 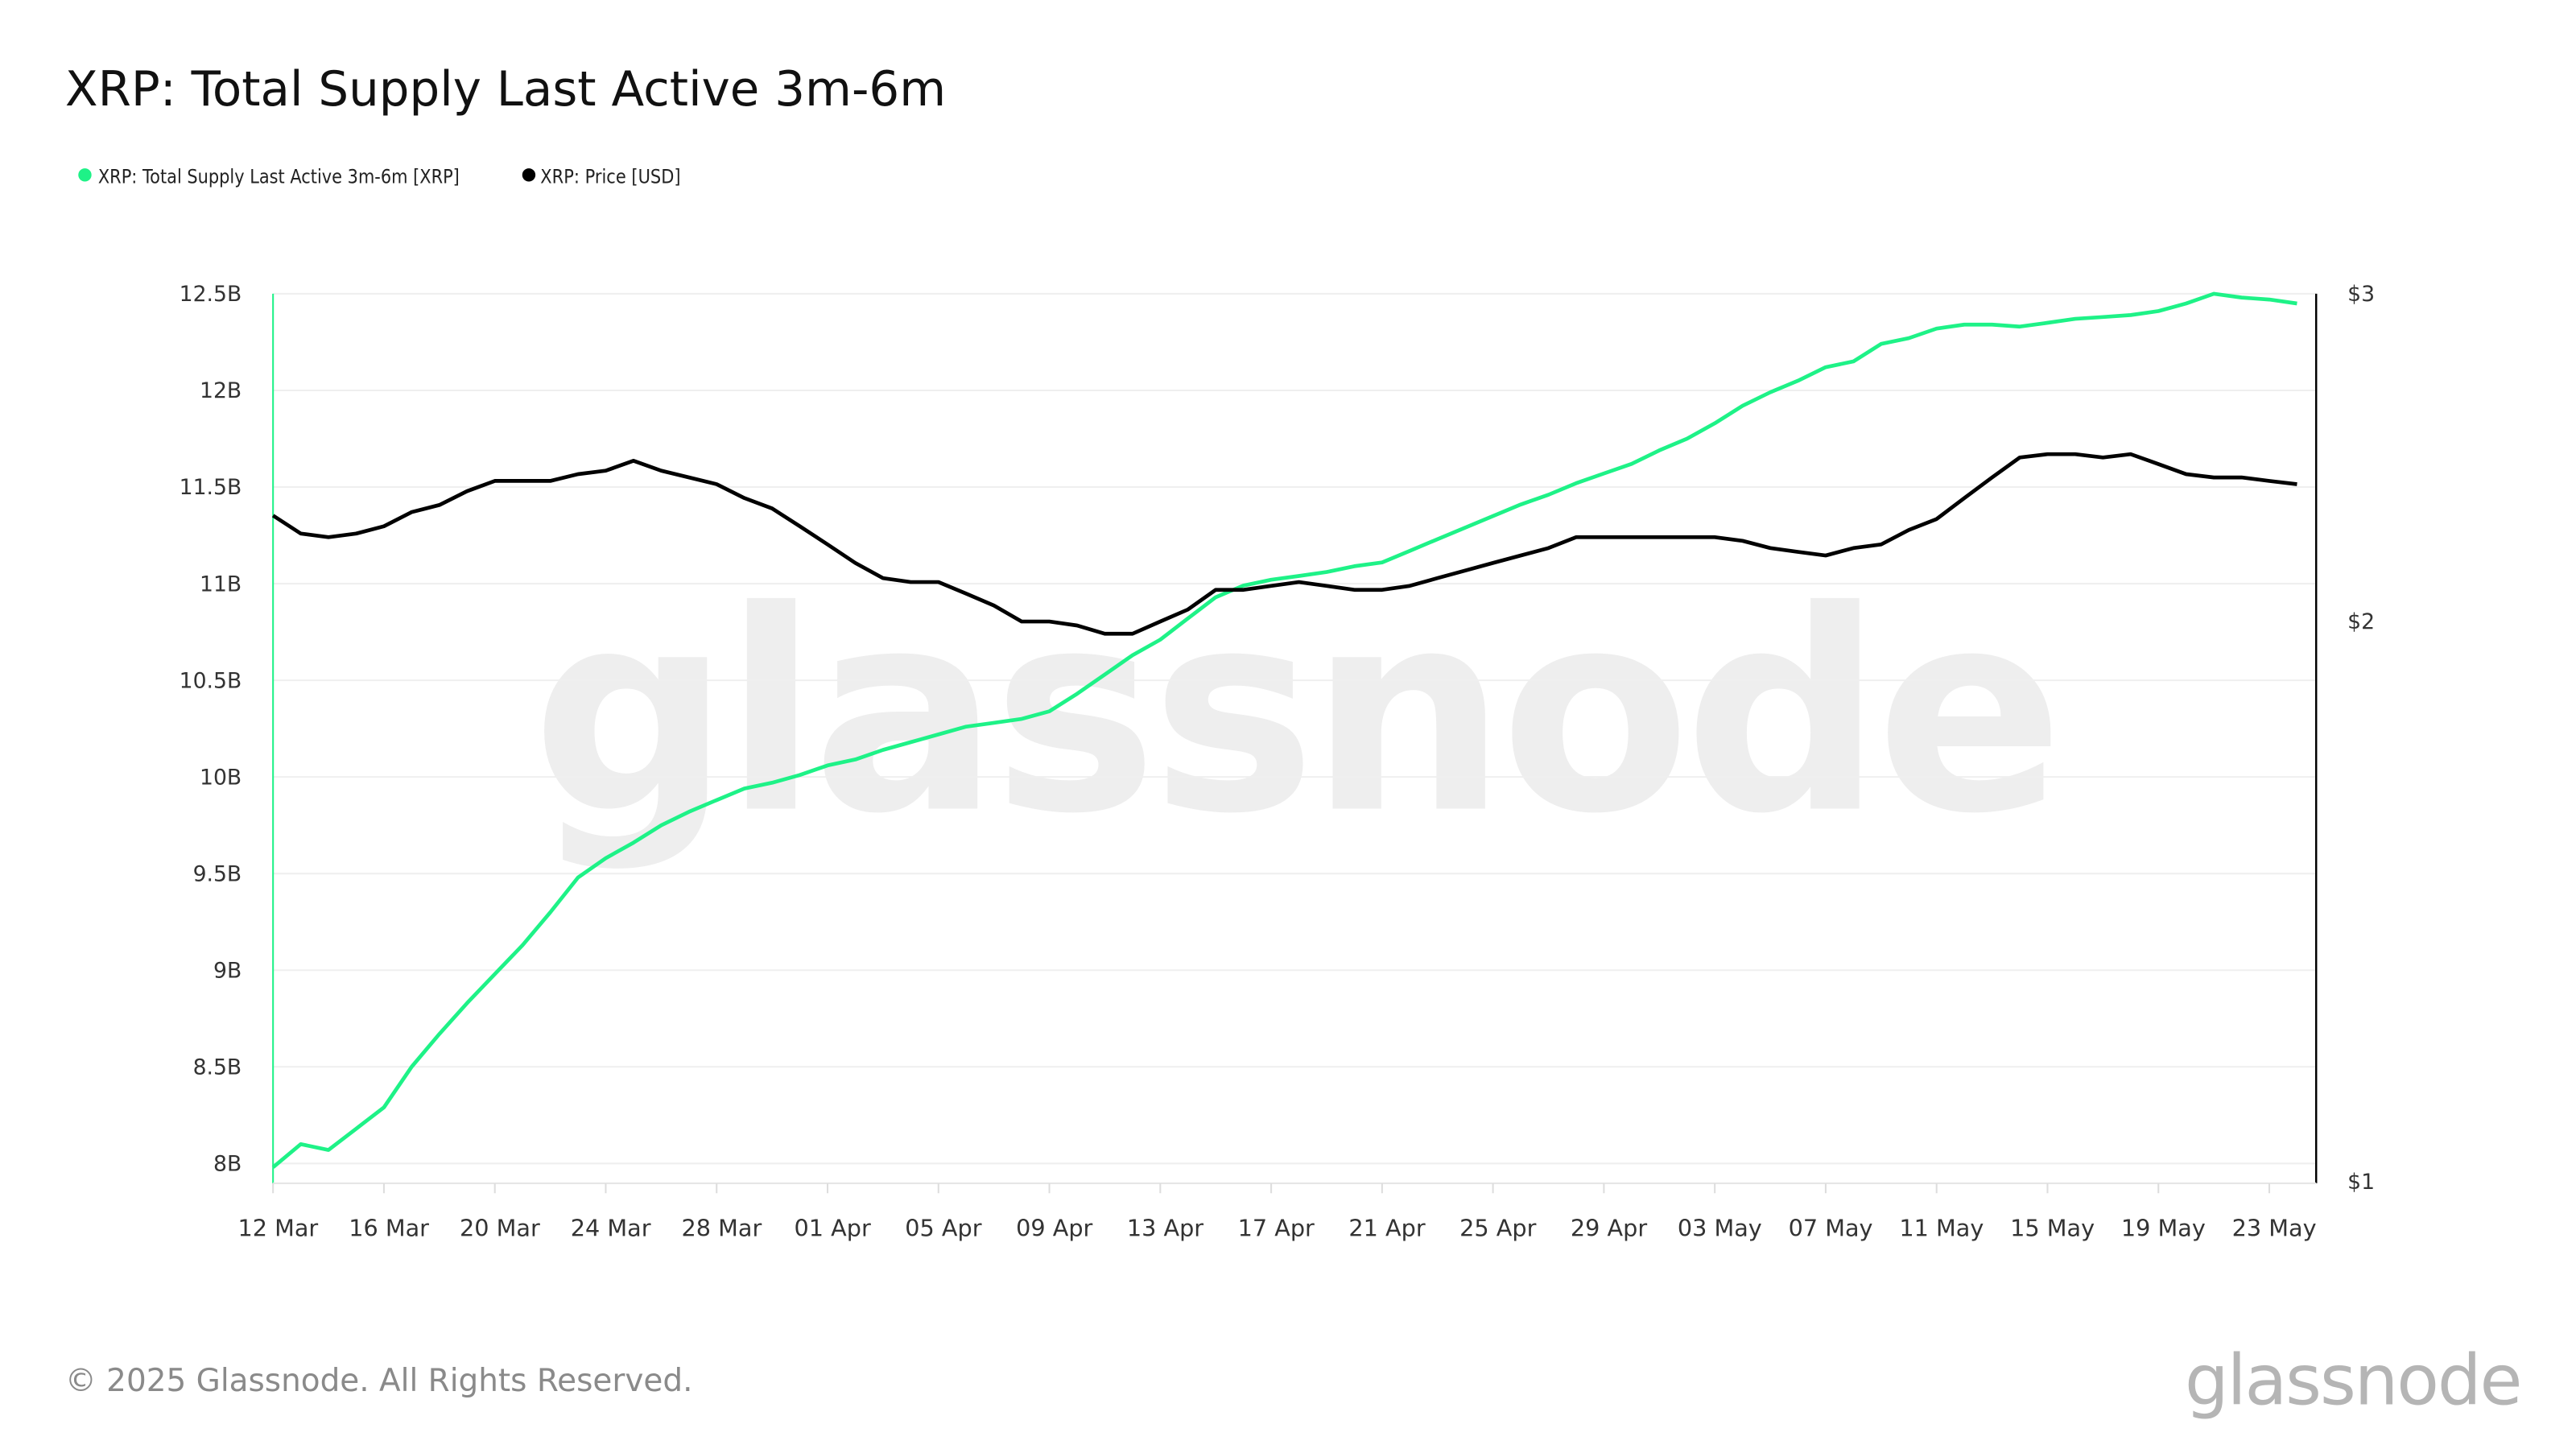 What do you see at coordinates (227, 1164) in the screenshot?
I see `y-left-tick-label: 8B` at bounding box center [227, 1164].